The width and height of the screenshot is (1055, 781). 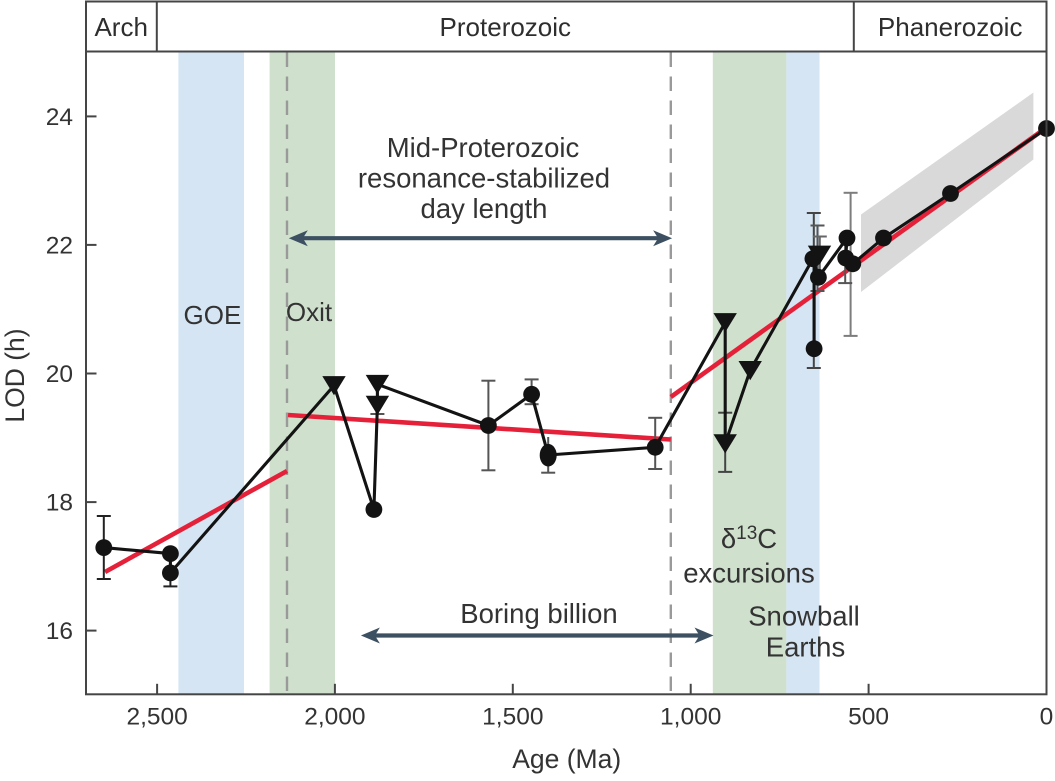 I want to click on svg-text: LOD (h), so click(x=15, y=375).